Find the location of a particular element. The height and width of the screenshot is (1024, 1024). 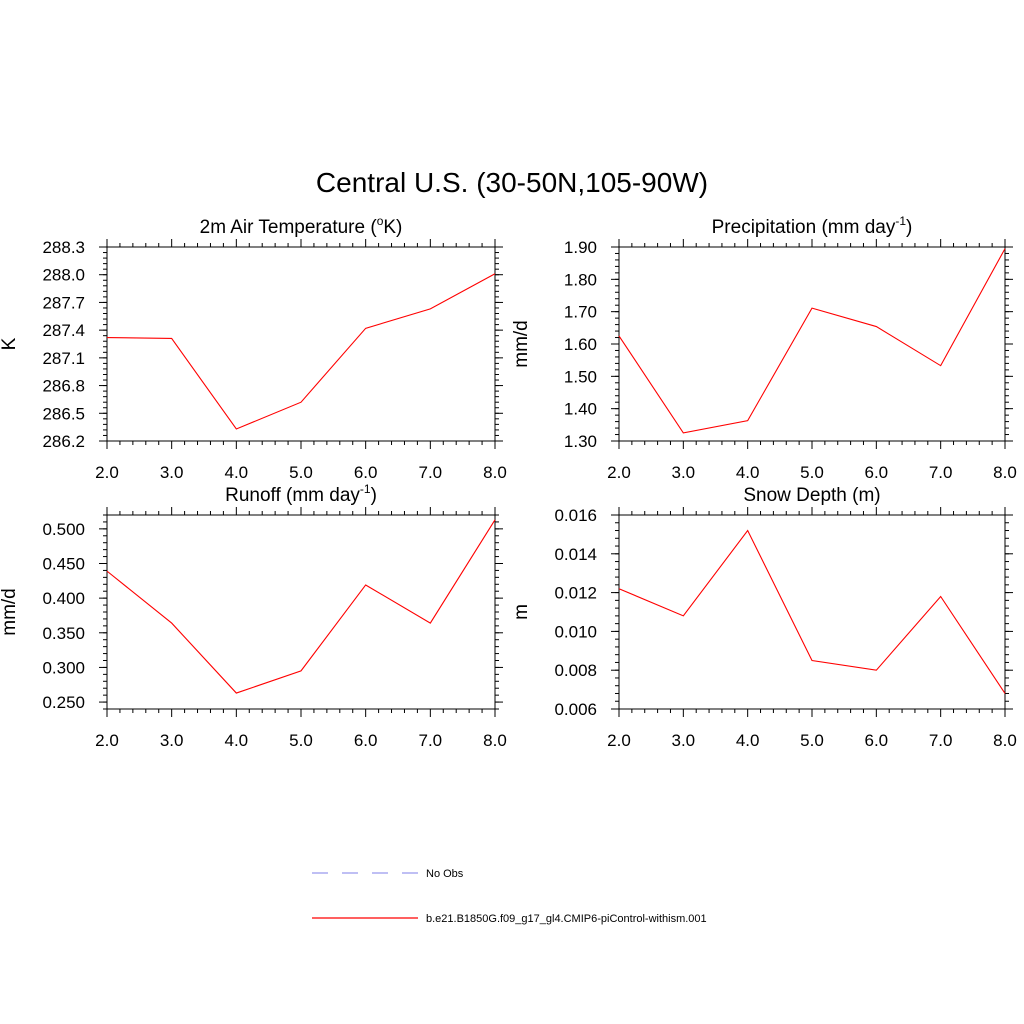

y-tick-label: 287.4 is located at coordinates (63, 330).